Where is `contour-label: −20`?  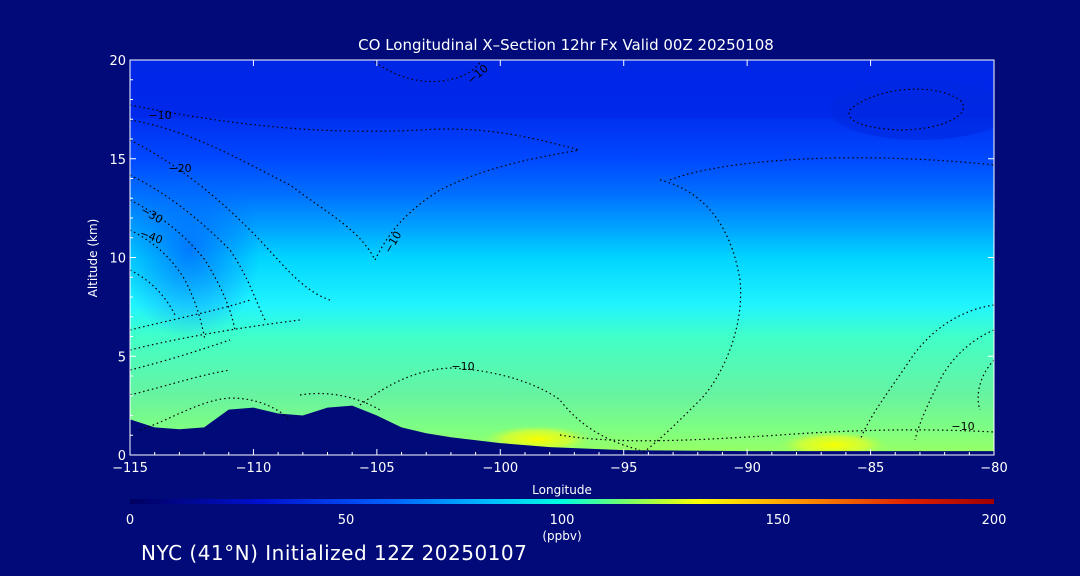
contour-label: −20 is located at coordinates (179, 168).